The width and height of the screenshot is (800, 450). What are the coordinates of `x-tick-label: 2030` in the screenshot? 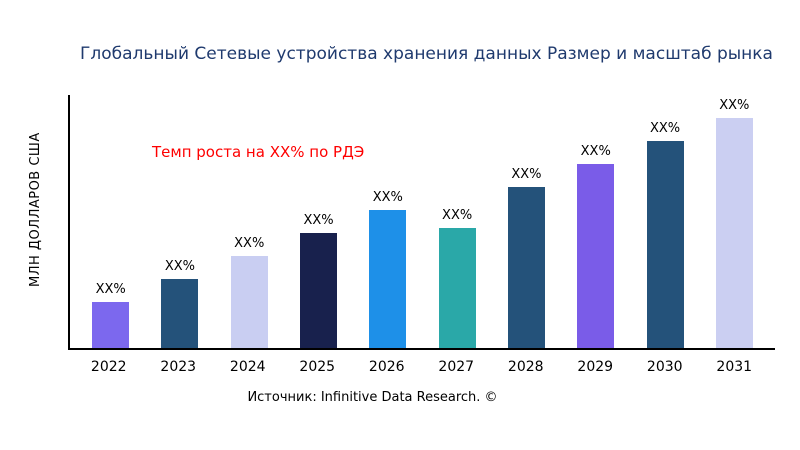 It's located at (664, 367).